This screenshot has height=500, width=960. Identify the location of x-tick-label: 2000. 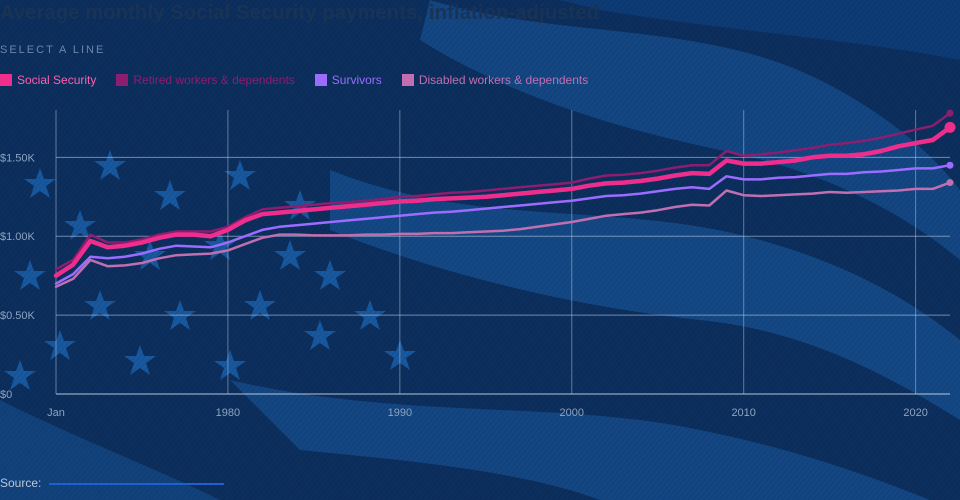
(572, 413).